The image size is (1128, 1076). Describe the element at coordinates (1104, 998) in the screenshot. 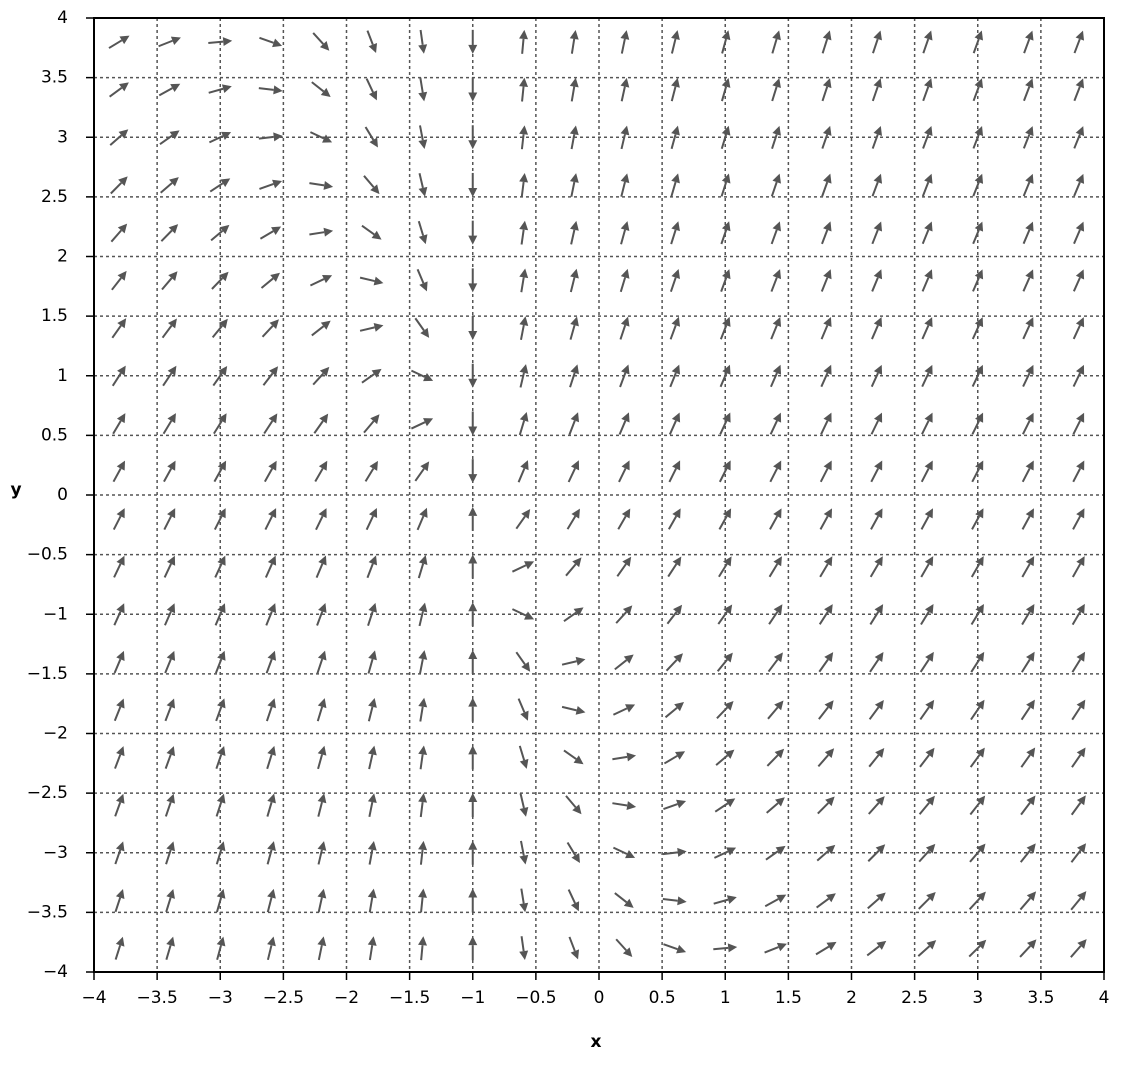

I see `x-tick-label: 4` at that location.